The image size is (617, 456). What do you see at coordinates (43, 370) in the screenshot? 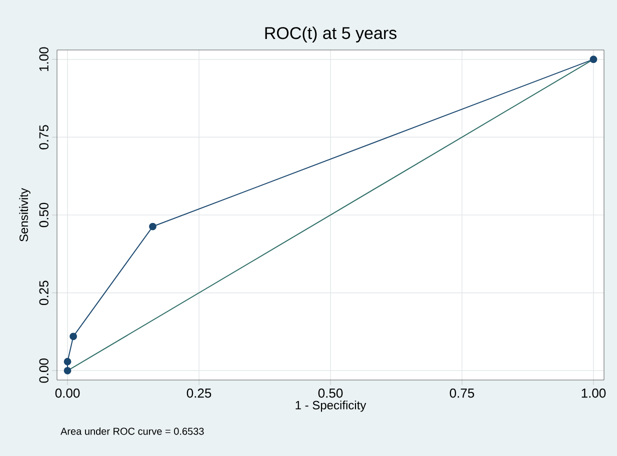
I see `y-tick-label: 0.00` at bounding box center [43, 370].